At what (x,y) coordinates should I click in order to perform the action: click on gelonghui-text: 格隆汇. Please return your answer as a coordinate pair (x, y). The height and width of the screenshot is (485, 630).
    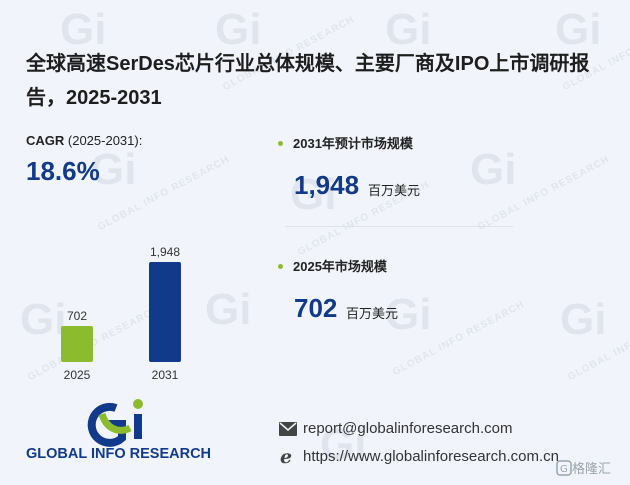
    Looking at the image, I should click on (592, 468).